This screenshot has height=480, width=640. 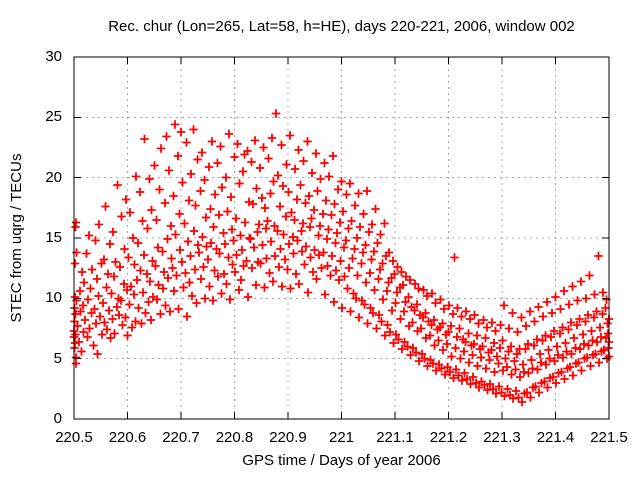 I want to click on y-tick-label: 10, so click(x=53, y=298).